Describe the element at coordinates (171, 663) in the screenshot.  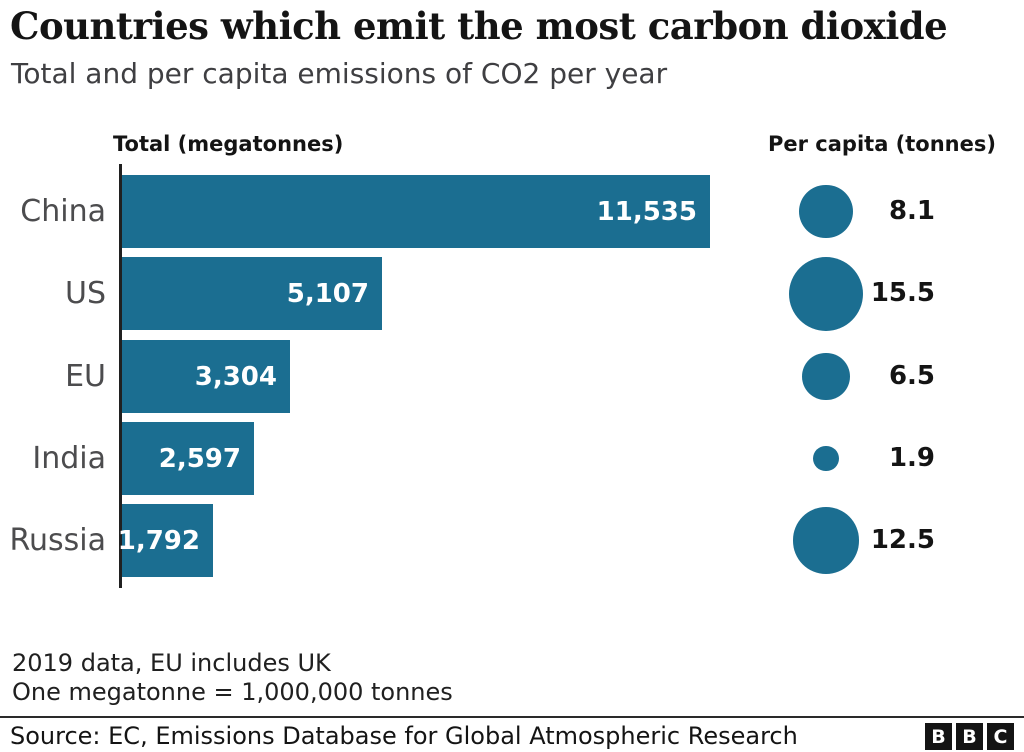
I see `footnote-line-1: 2019 data, EU includes UK` at that location.